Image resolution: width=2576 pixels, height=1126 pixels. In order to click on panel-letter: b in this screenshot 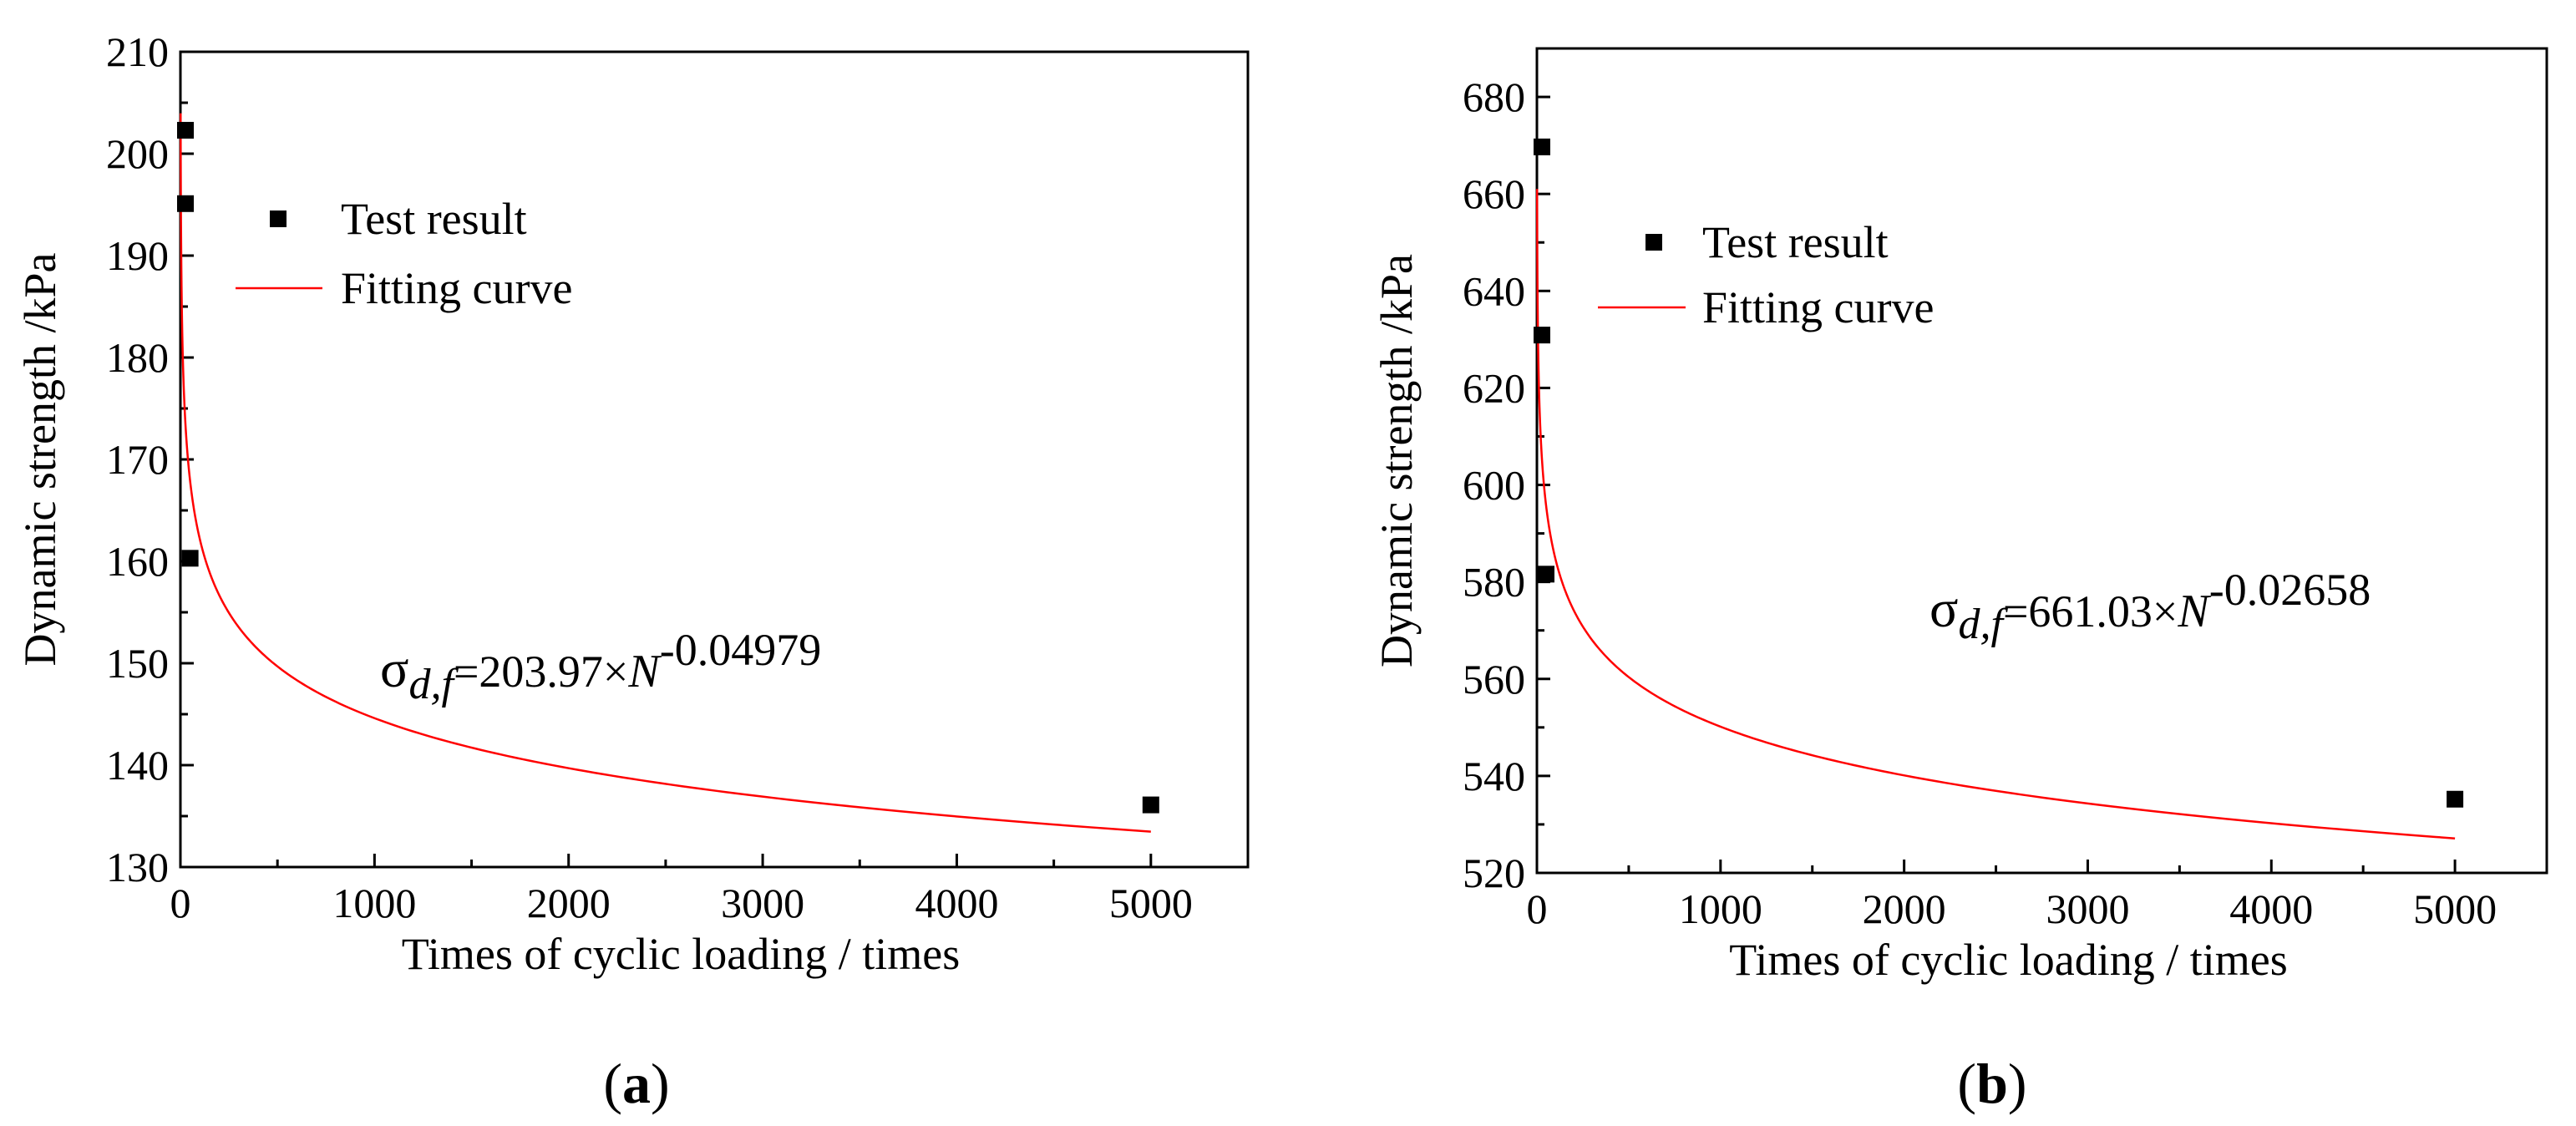, I will do `click(1992, 1083)`.